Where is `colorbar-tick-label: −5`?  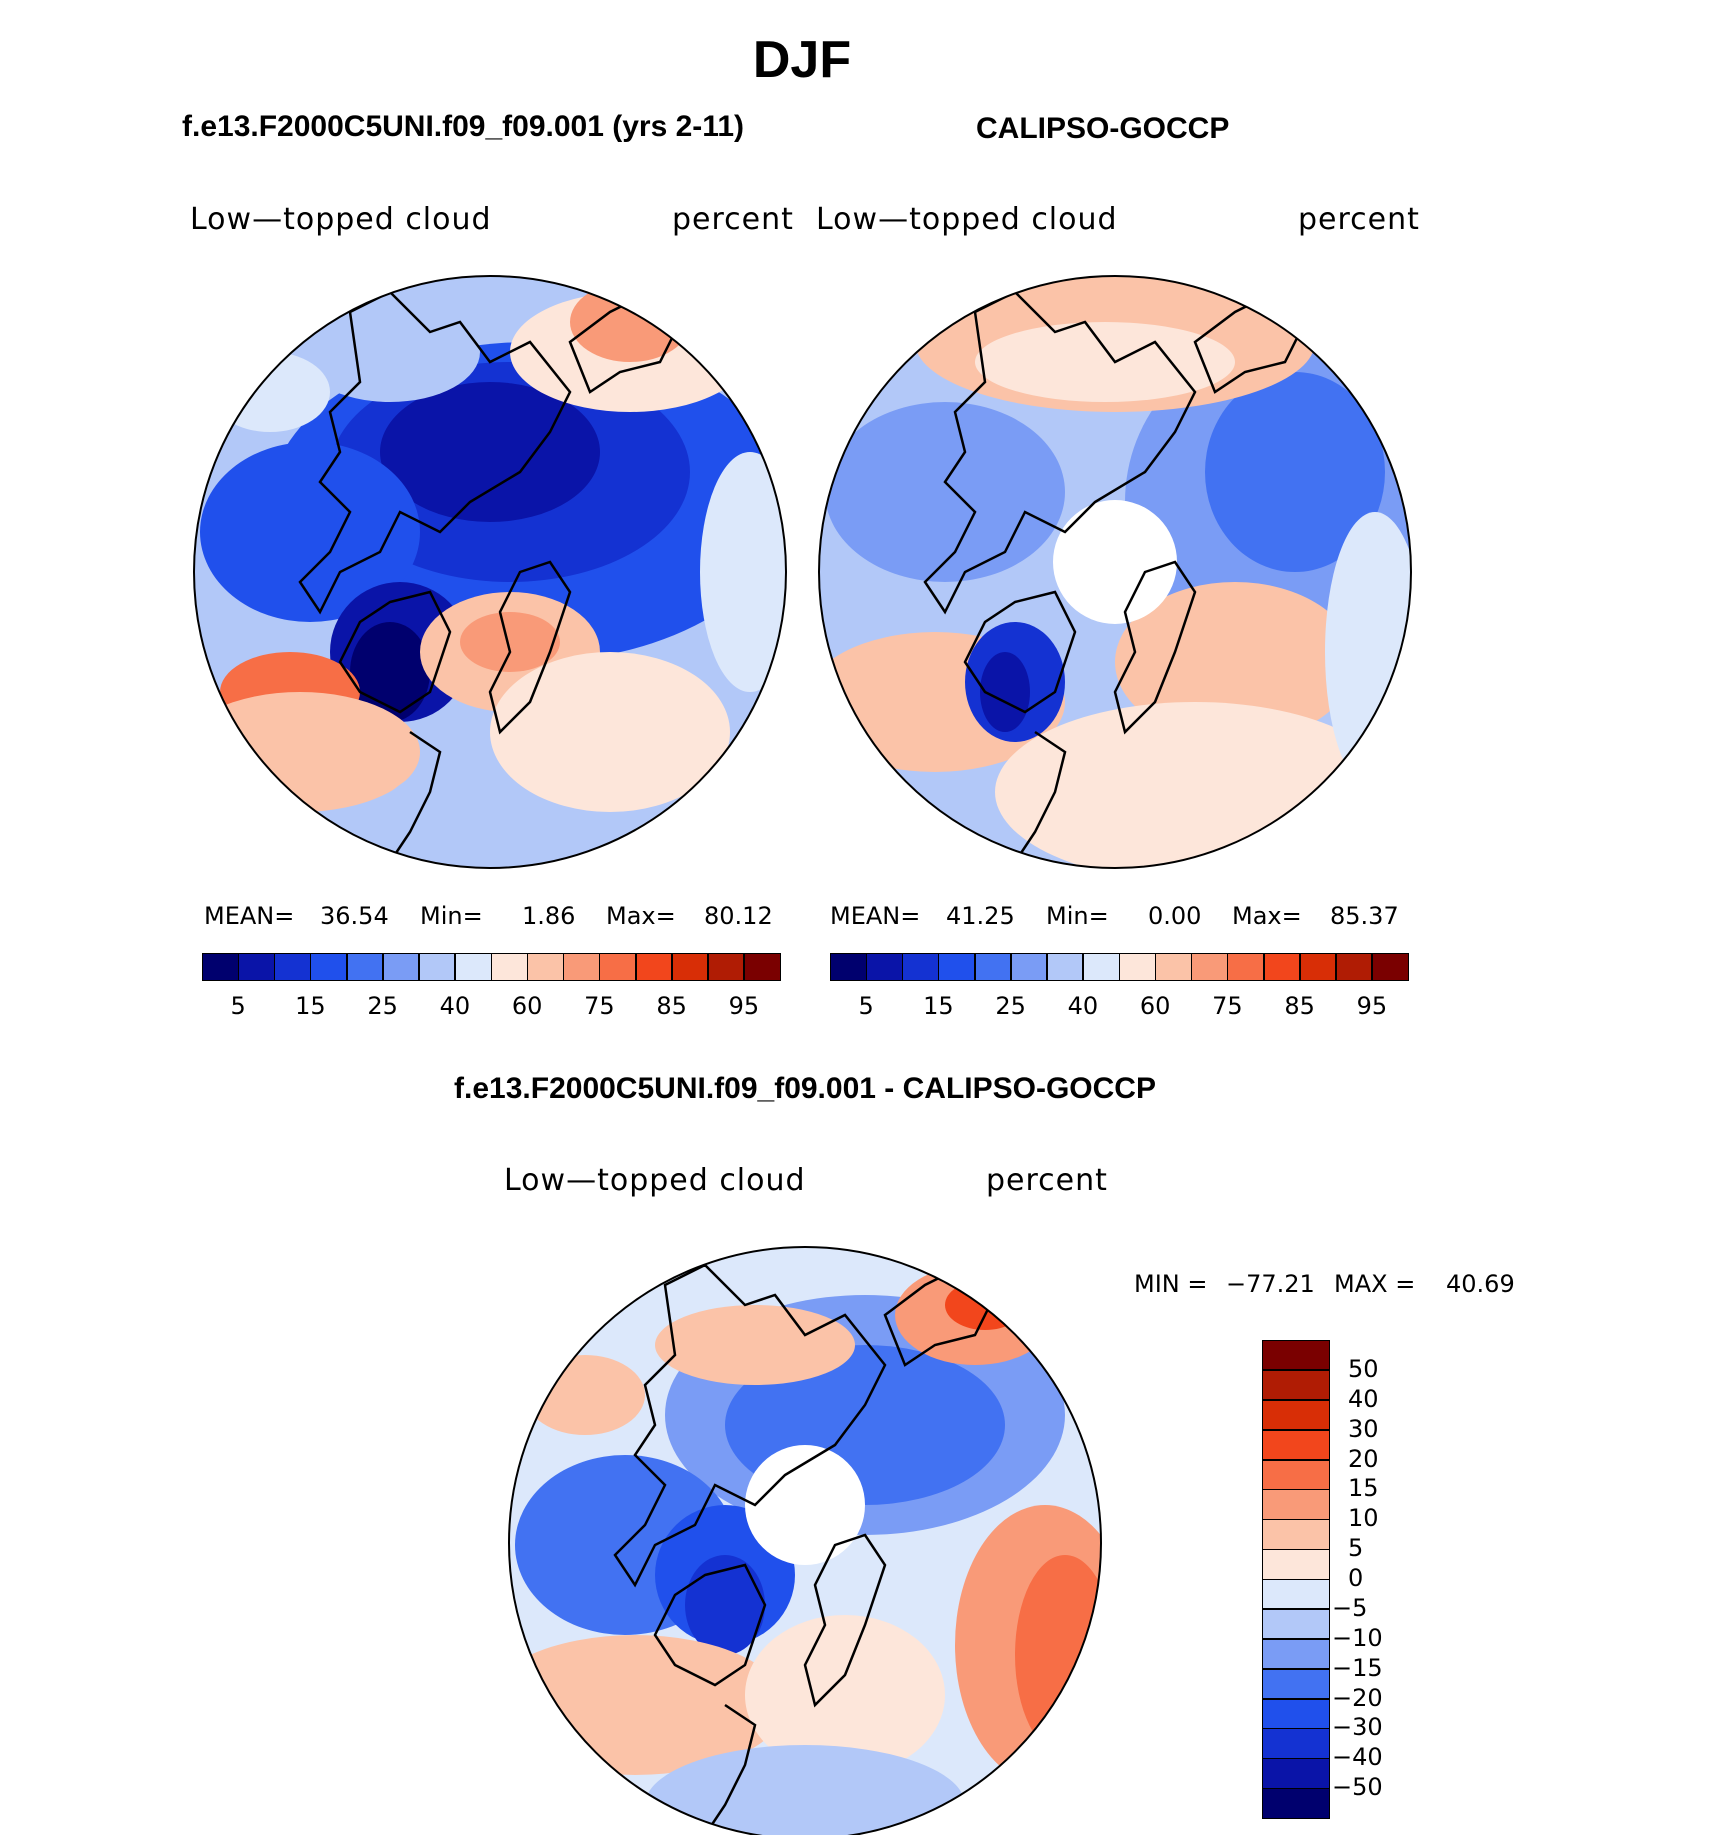 colorbar-tick-label: −5 is located at coordinates (1350, 1607).